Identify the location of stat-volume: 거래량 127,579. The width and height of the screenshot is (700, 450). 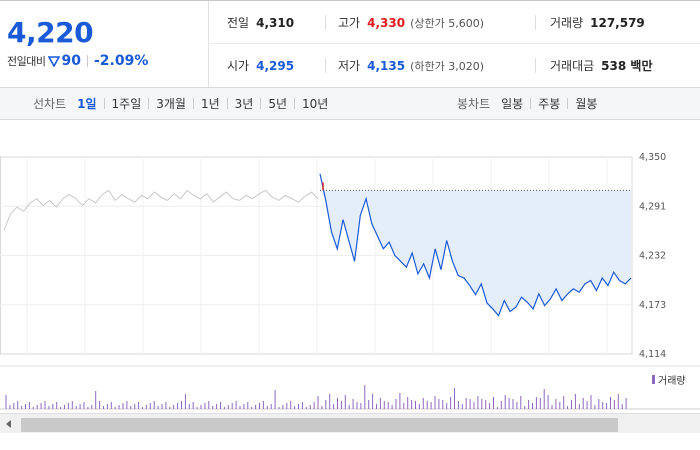
(597, 22).